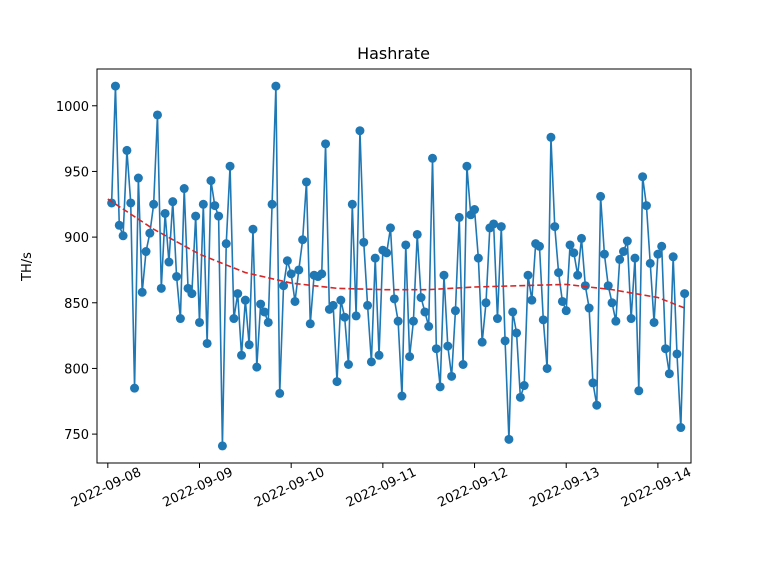 The height and width of the screenshot is (576, 768). Describe the element at coordinates (393, 53) in the screenshot. I see `chart-title: Hashrate` at that location.